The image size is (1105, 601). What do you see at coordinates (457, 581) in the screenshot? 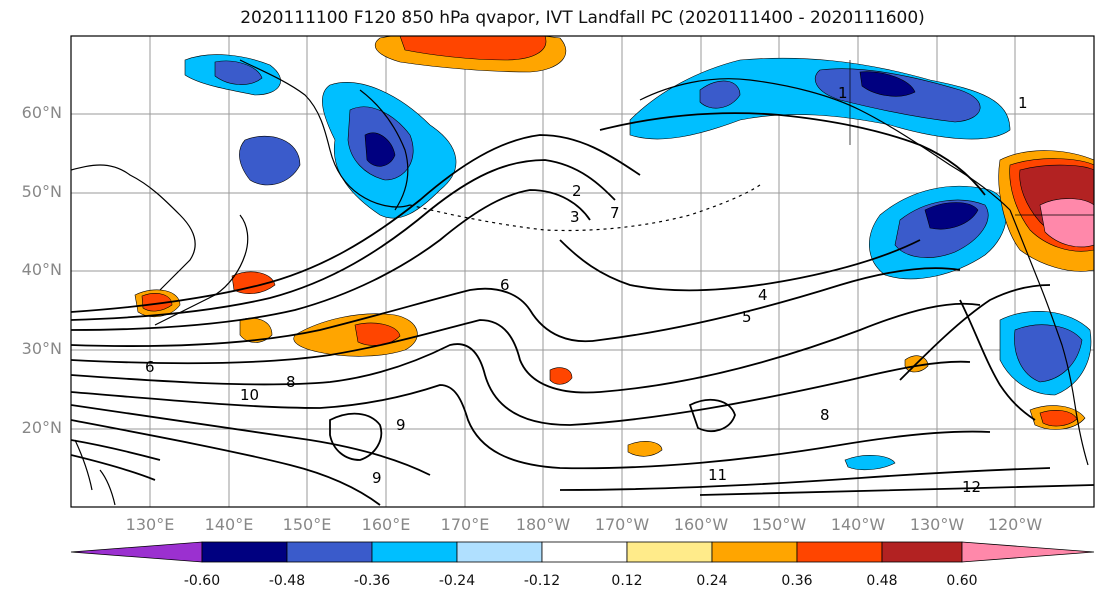
I see `colorbar-tick-label: -0.24` at bounding box center [457, 581].